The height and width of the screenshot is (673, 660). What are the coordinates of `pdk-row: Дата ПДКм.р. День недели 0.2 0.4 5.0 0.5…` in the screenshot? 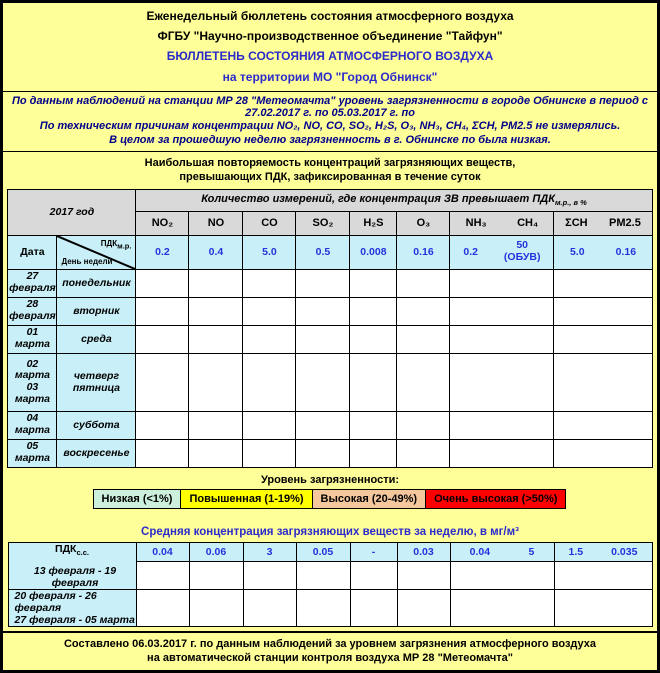 It's located at (330, 252).